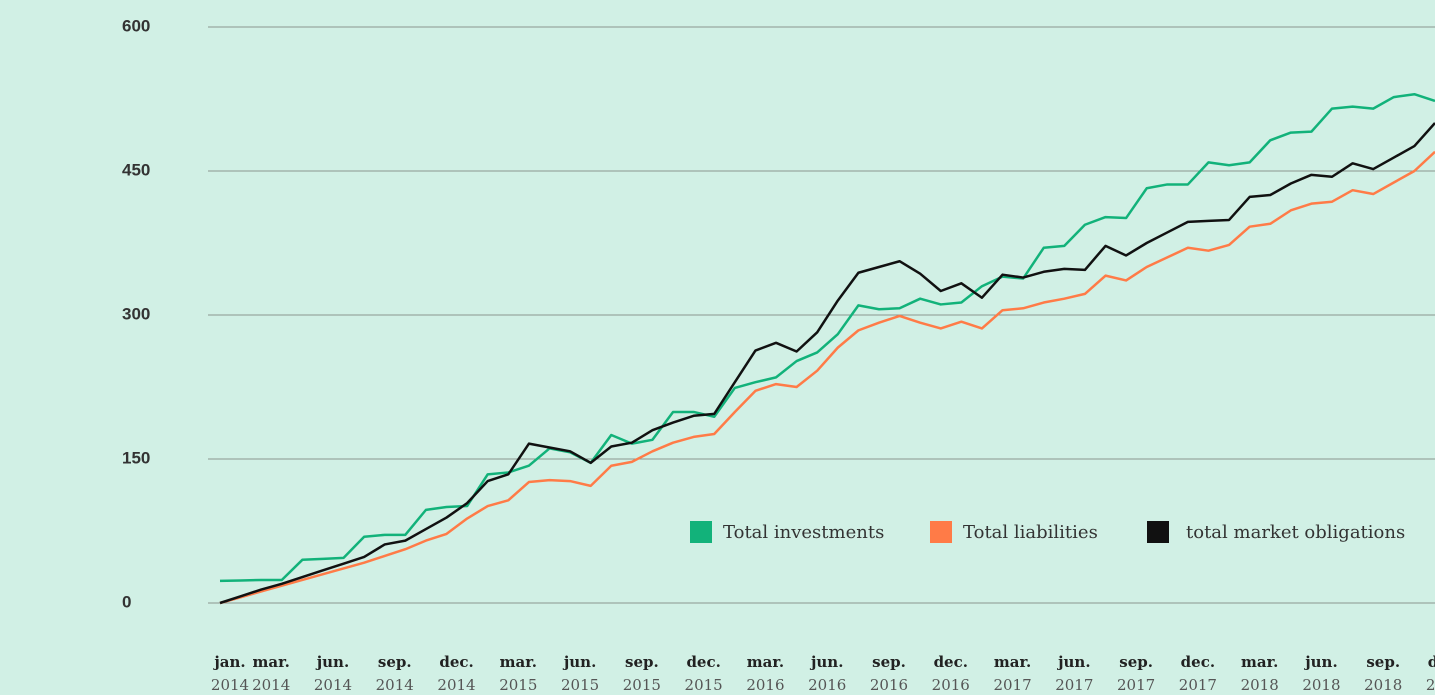 The image size is (1435, 695). What do you see at coordinates (136, 169) in the screenshot?
I see `y-tick-label: 450` at bounding box center [136, 169].